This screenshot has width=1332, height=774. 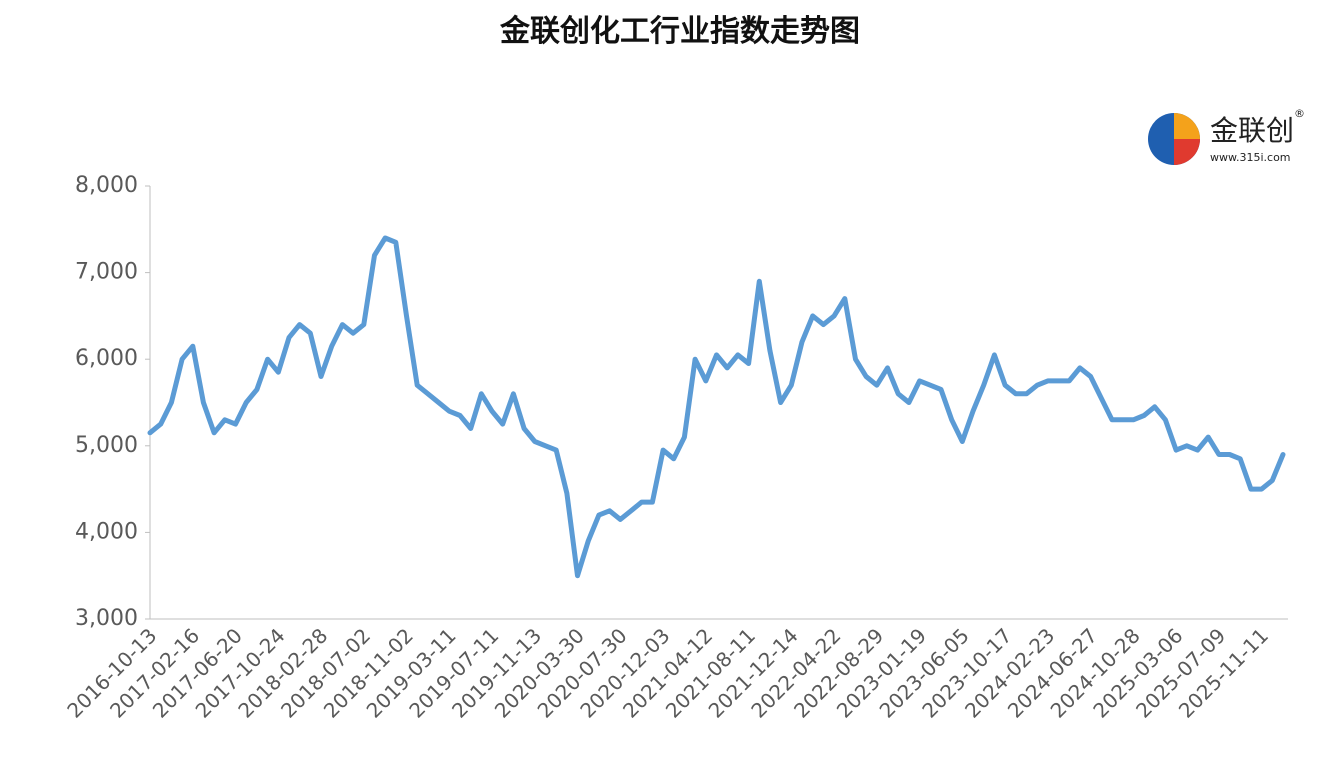 What do you see at coordinates (1252, 130) in the screenshot?
I see `logo-name: 金联创` at bounding box center [1252, 130].